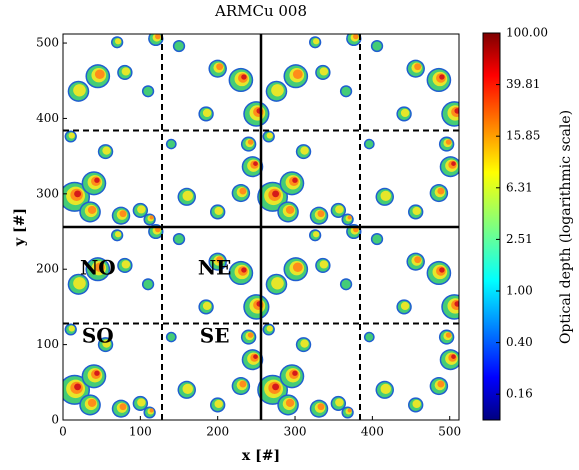  What do you see at coordinates (47, 118) in the screenshot?
I see `y-tick-label: 400` at bounding box center [47, 118].